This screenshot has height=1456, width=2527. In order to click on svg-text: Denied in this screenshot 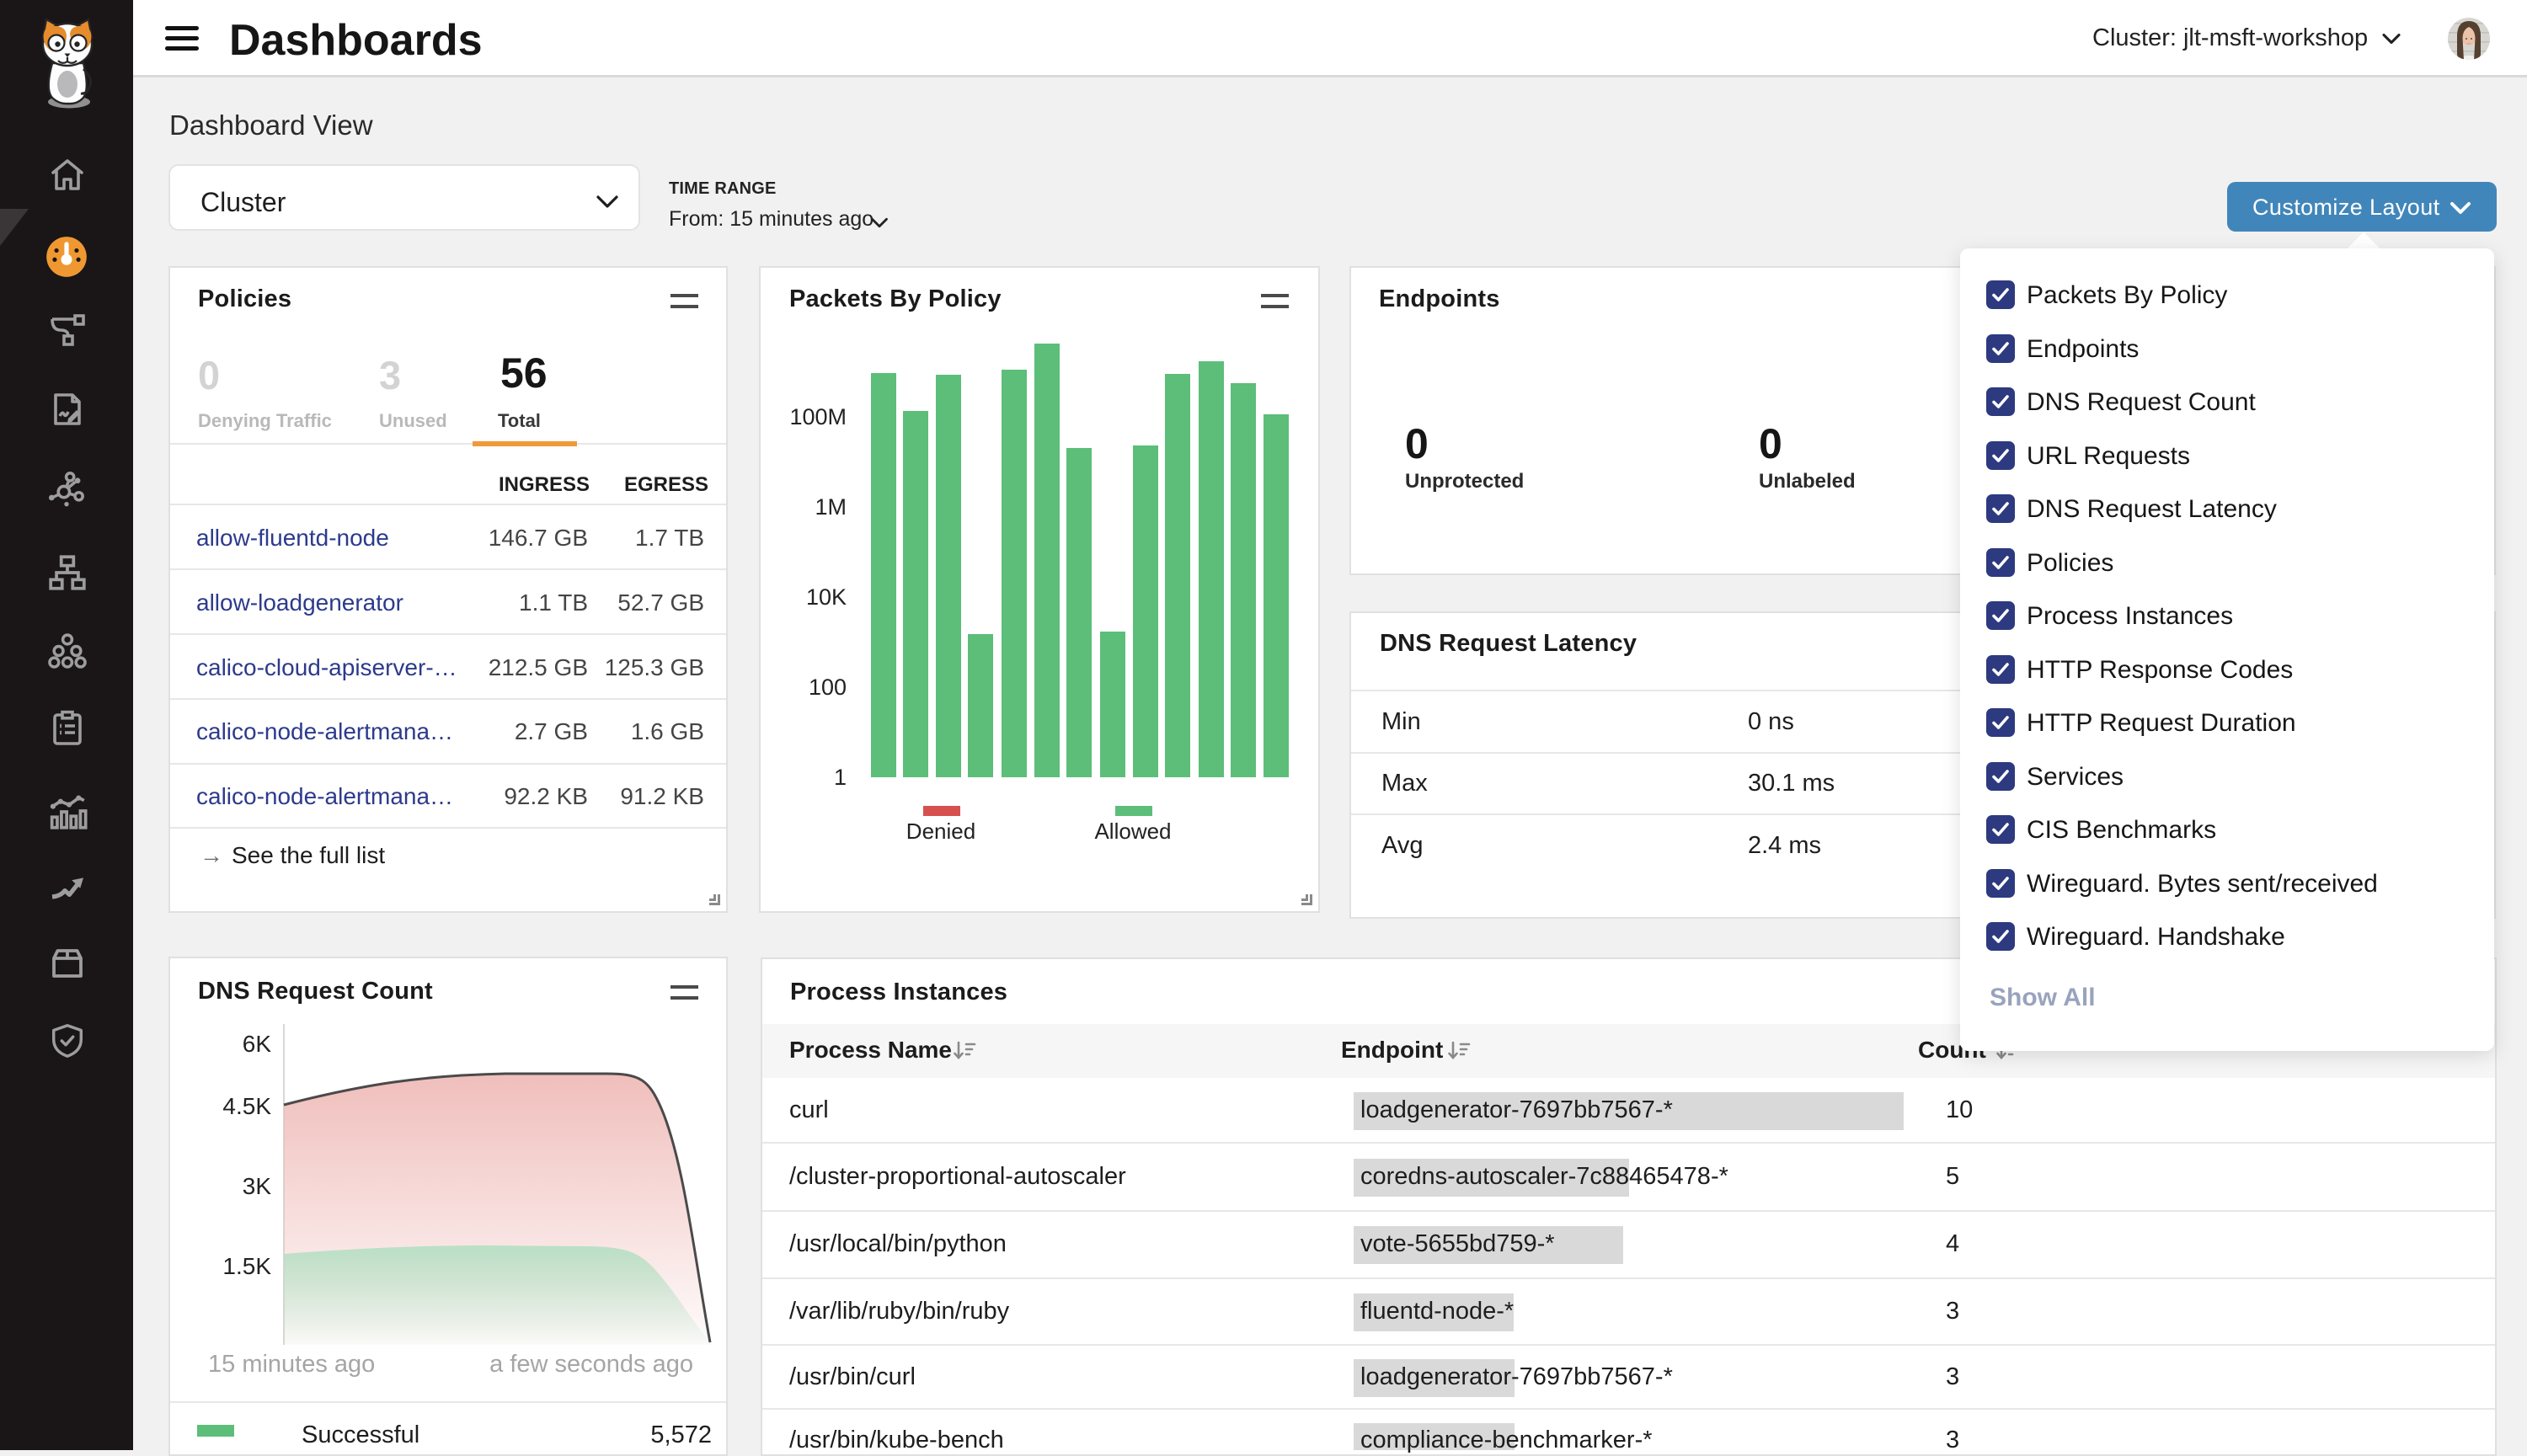, I will do `click(940, 831)`.